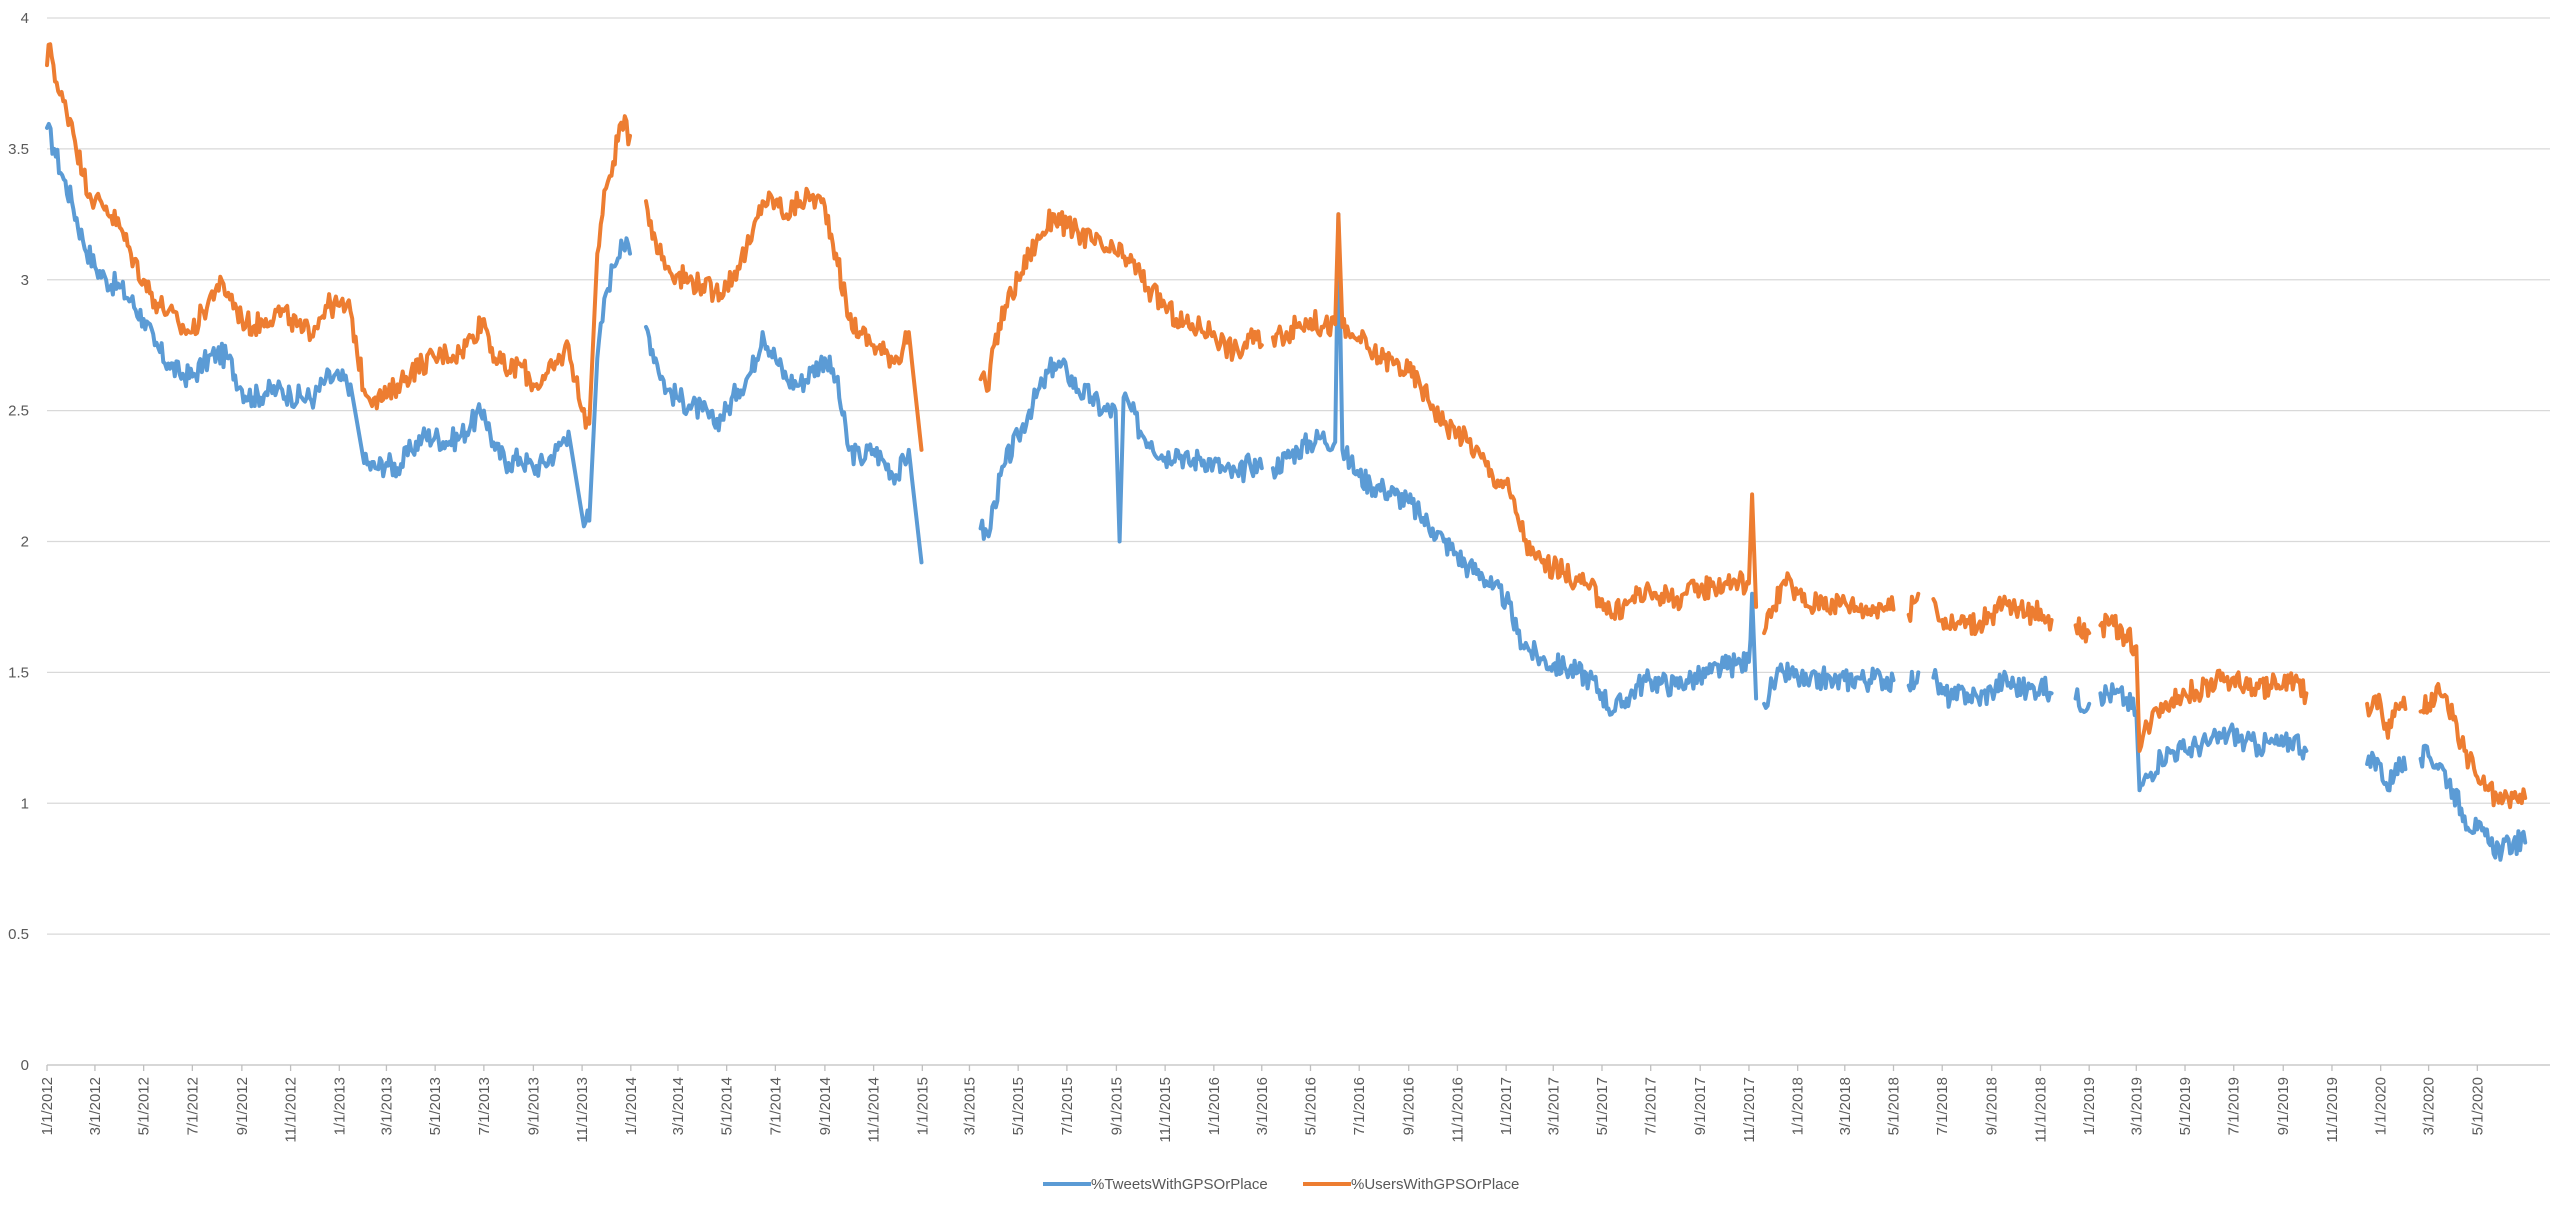 The width and height of the screenshot is (2563, 1207). Describe the element at coordinates (18, 411) in the screenshot. I see `y-tick-label: 2.5` at that location.